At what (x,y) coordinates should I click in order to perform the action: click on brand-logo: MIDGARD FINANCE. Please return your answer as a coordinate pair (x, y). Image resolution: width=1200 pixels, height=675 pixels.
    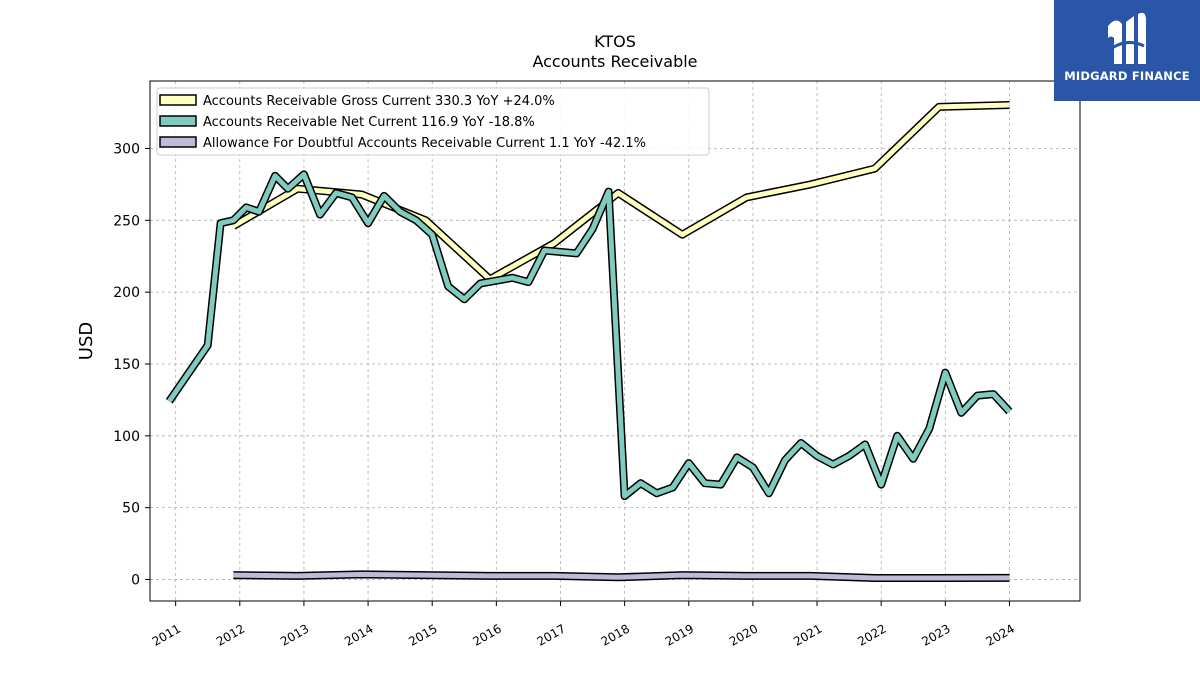
    Looking at the image, I should click on (1127, 50).